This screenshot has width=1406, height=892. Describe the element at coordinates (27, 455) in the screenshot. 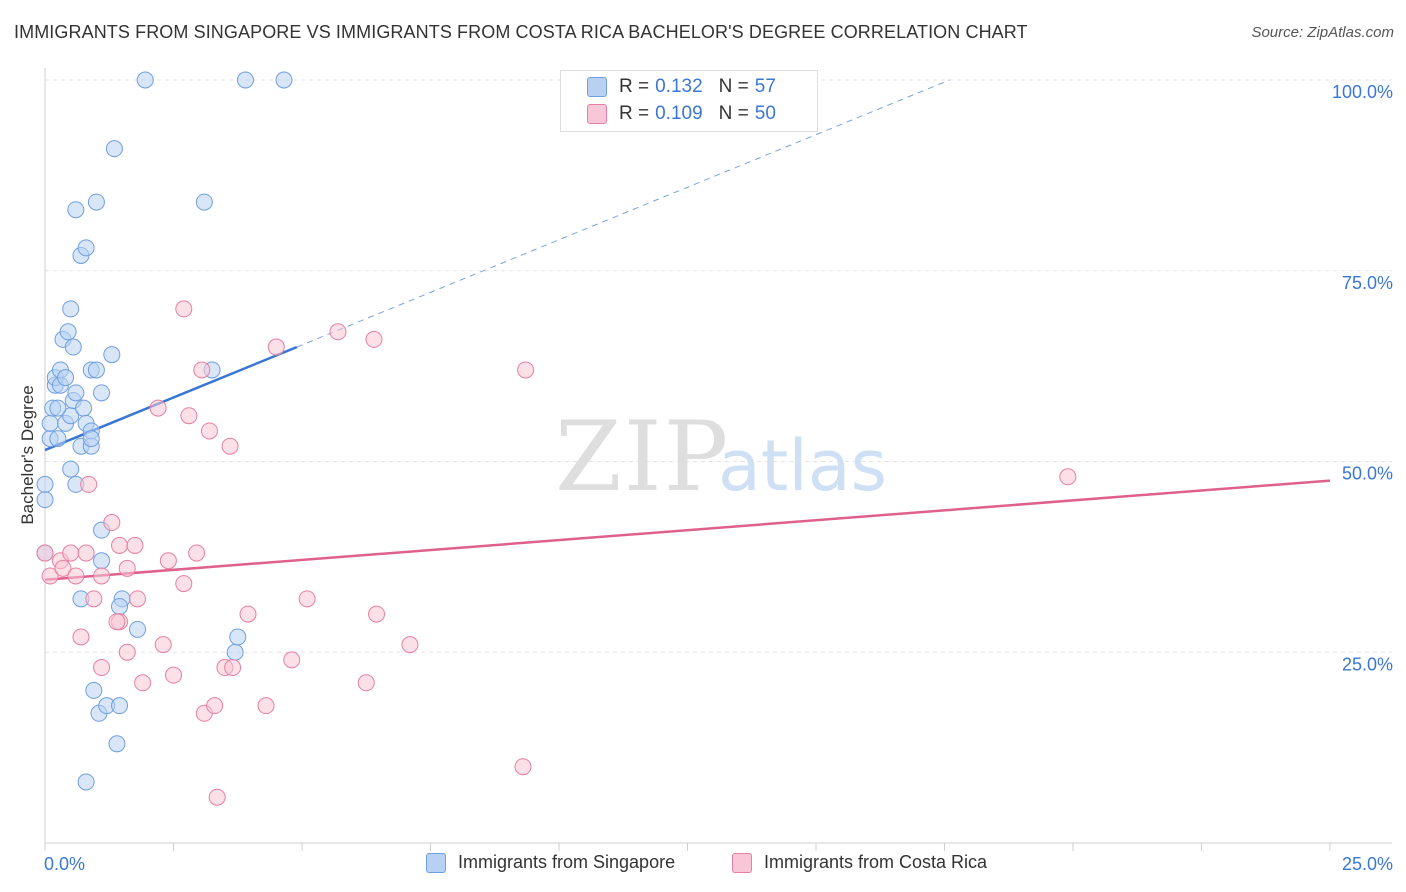

I see `y-axis-label: Bachelor's Degree` at that location.